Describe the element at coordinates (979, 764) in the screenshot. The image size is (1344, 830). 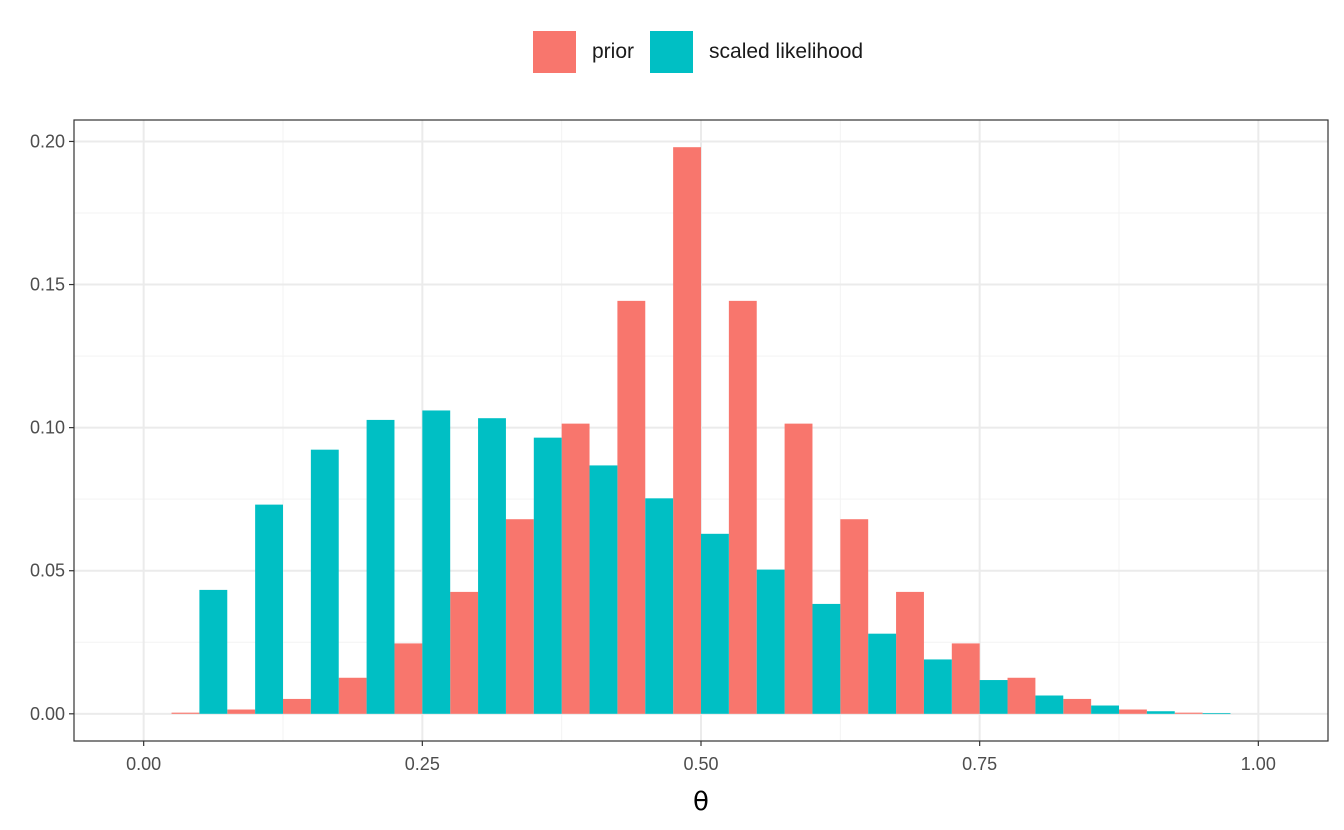
I see `x-tick-label: 0.75` at that location.